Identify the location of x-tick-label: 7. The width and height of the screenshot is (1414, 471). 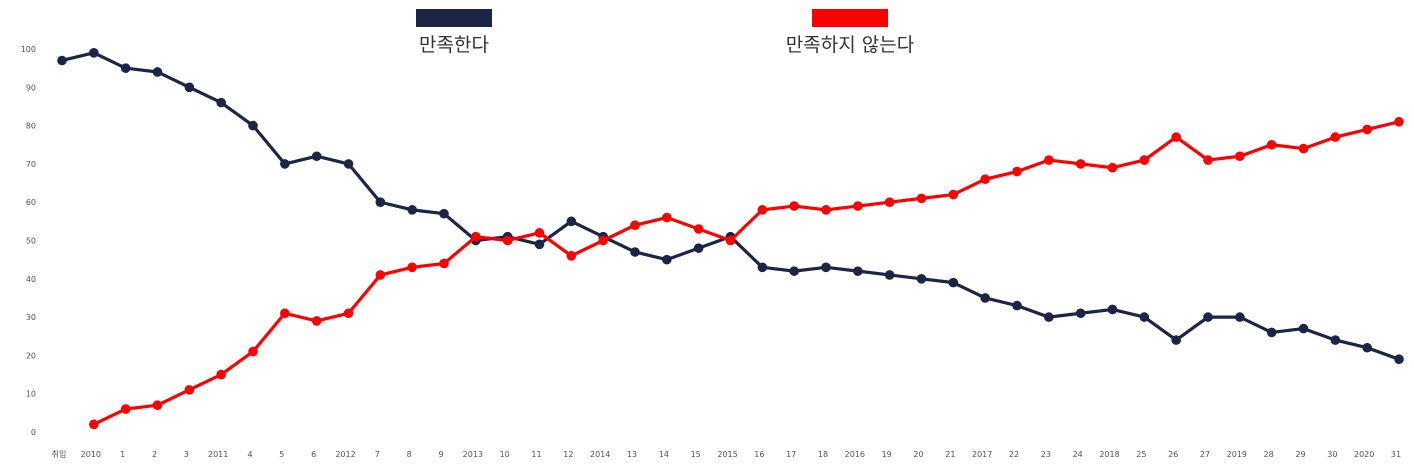
(377, 454).